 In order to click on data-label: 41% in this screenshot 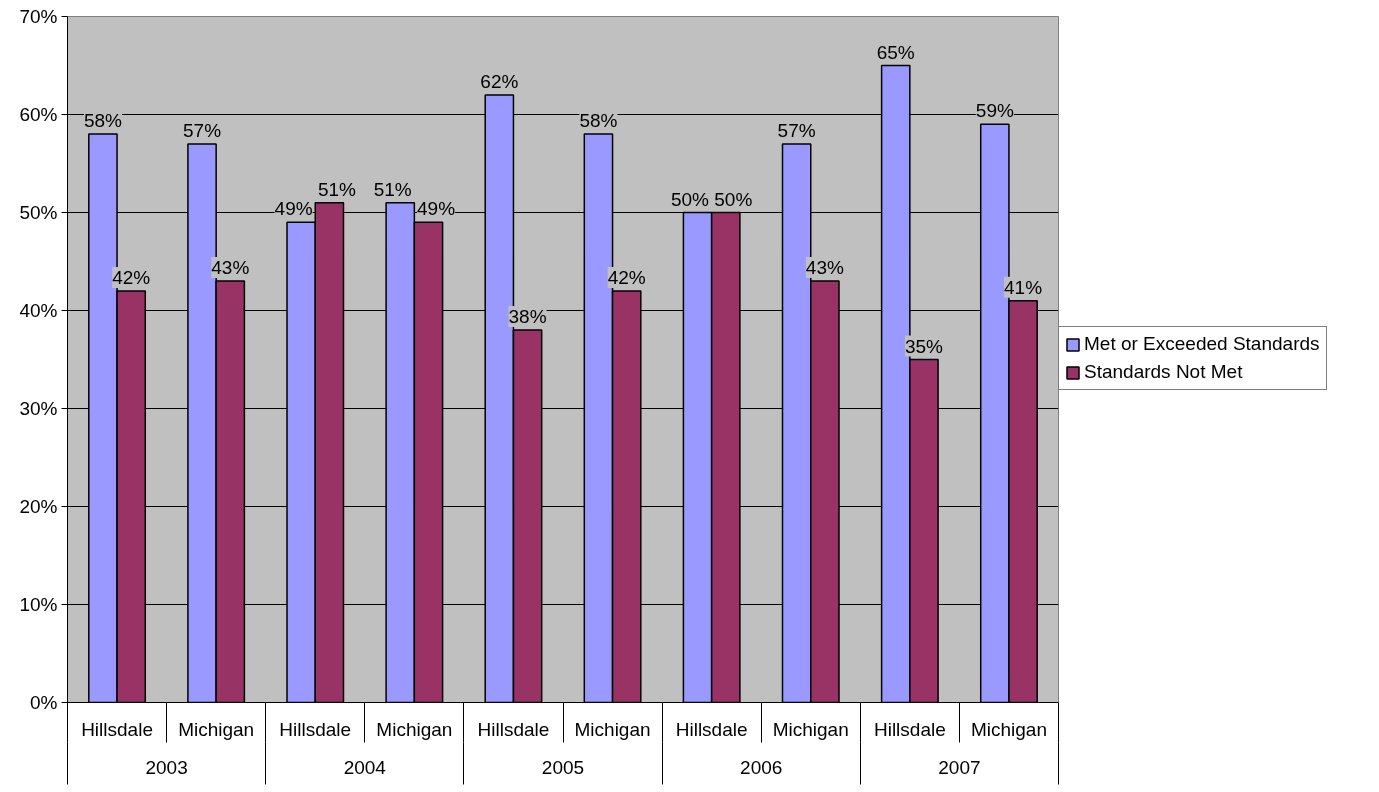, I will do `click(1023, 287)`.